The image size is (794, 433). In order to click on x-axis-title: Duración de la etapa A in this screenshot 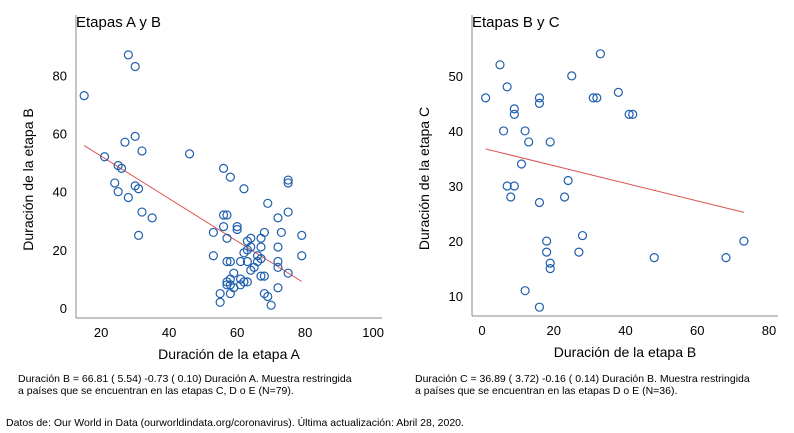, I will do `click(229, 354)`.